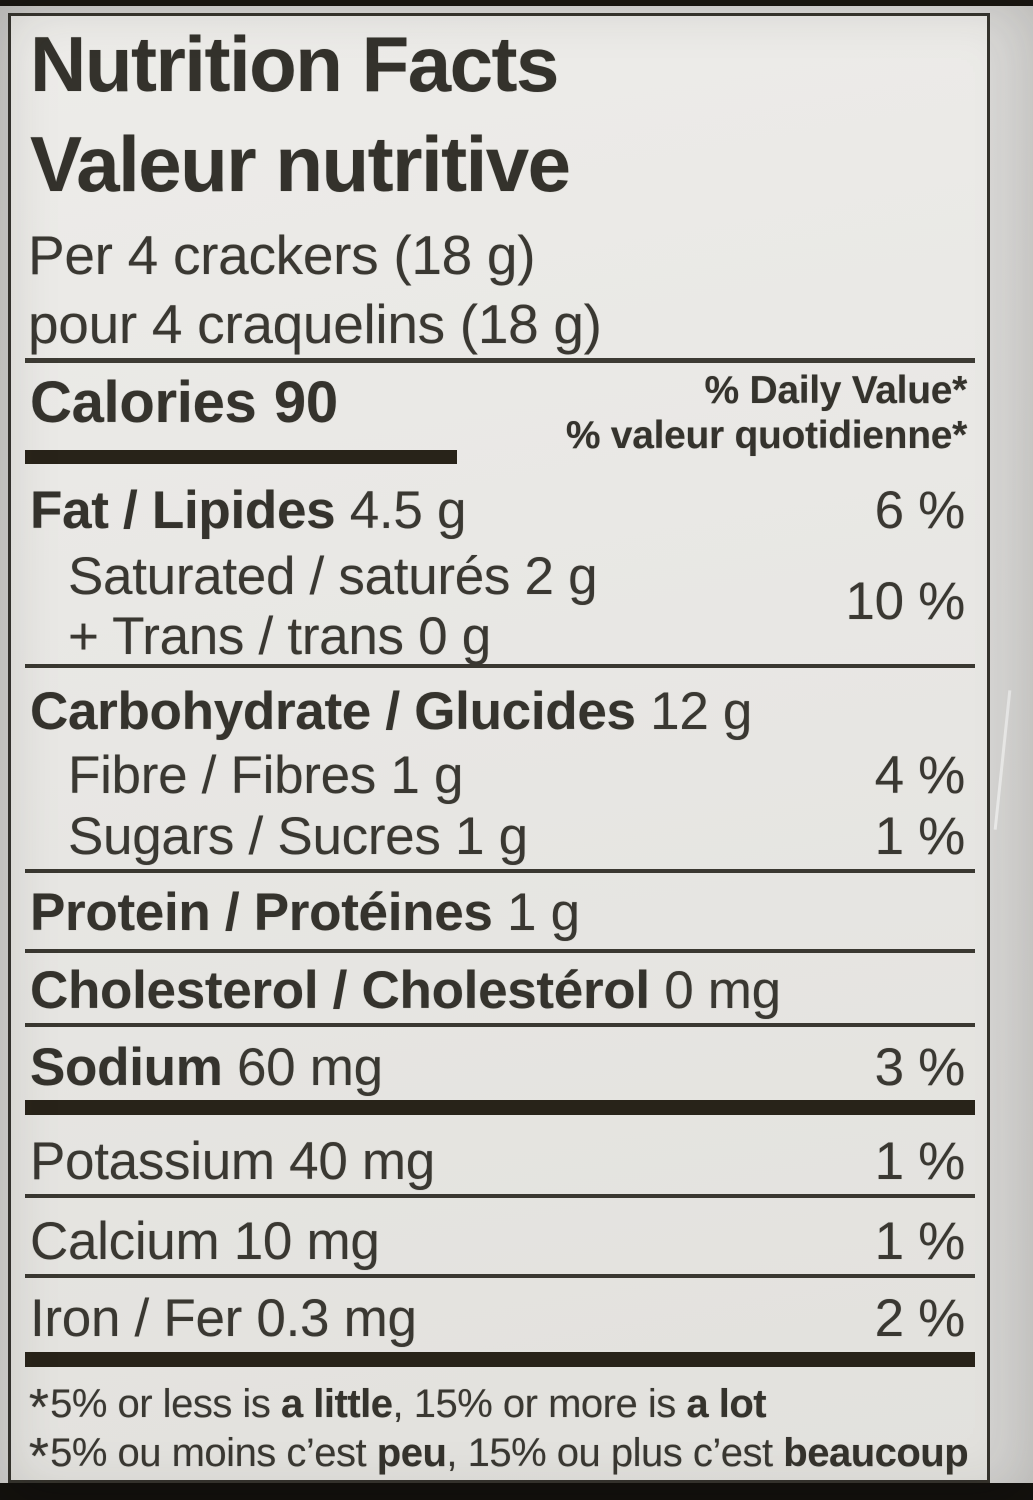 The width and height of the screenshot is (1033, 1500). Describe the element at coordinates (516, 1491) in the screenshot. I see `photo-edge-bottom` at that location.